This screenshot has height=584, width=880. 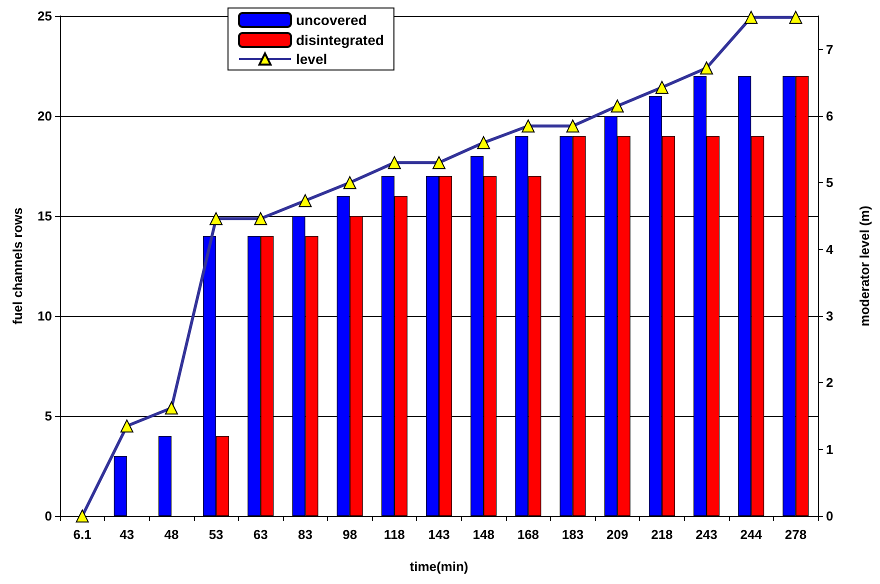 I want to click on y2-tick-label: 6, so click(x=830, y=116).